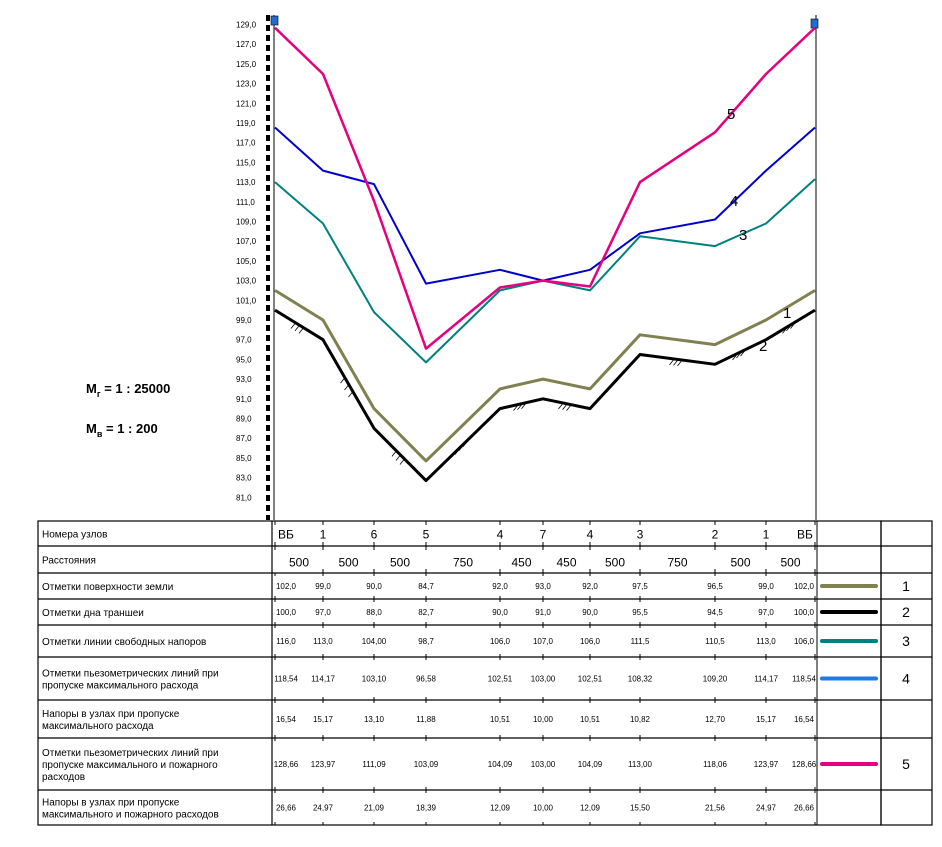 The width and height of the screenshot is (942, 847). What do you see at coordinates (715, 764) in the screenshot?
I see `table-cell: 118,06` at bounding box center [715, 764].